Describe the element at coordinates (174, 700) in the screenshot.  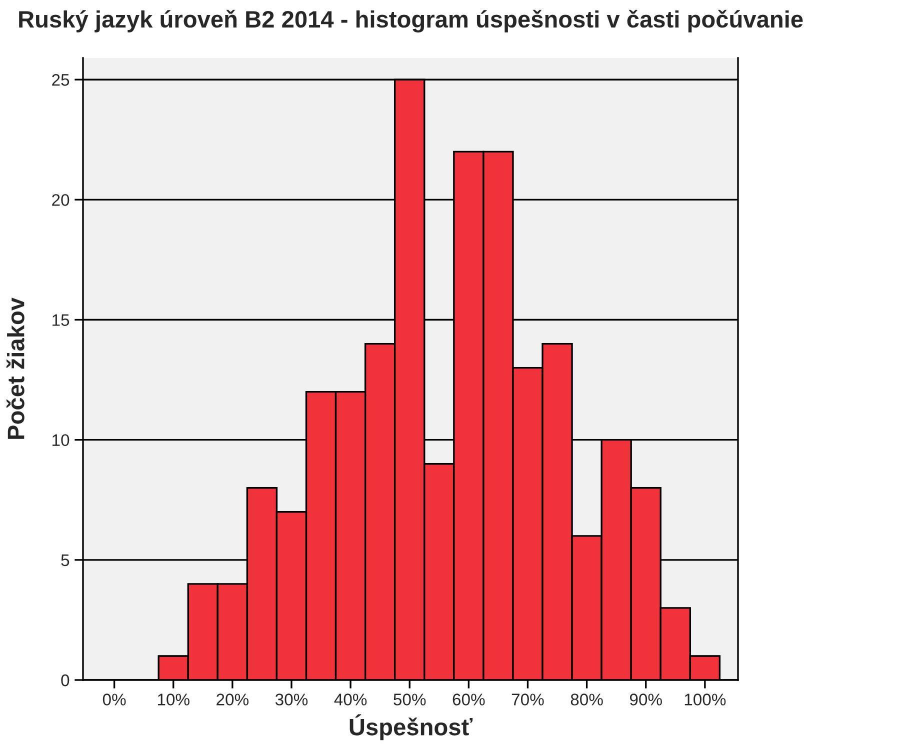
I see `x-tick-label: 10%` at that location.